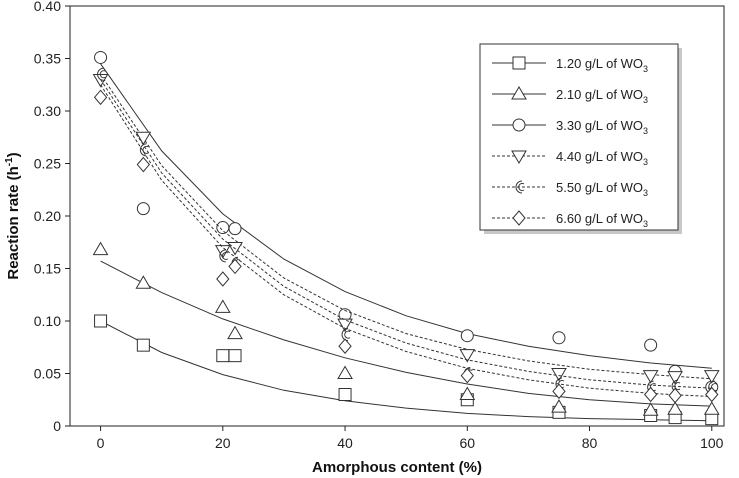  I want to click on legend-label: 2.10 g/L of WO3, so click(602, 96).